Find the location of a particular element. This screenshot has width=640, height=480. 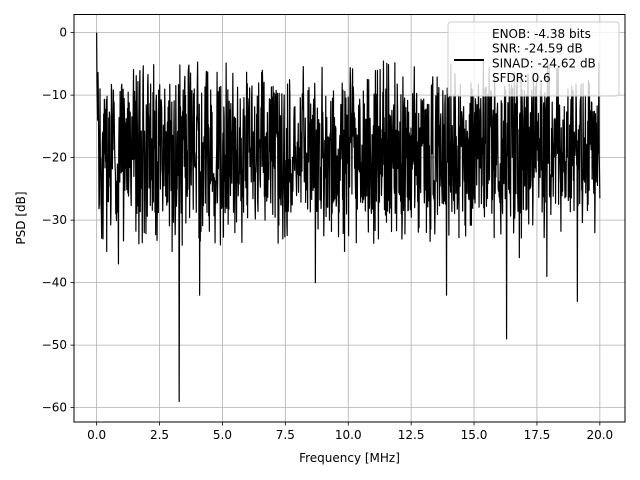

y-tick-label: −10 is located at coordinates (54, 95).